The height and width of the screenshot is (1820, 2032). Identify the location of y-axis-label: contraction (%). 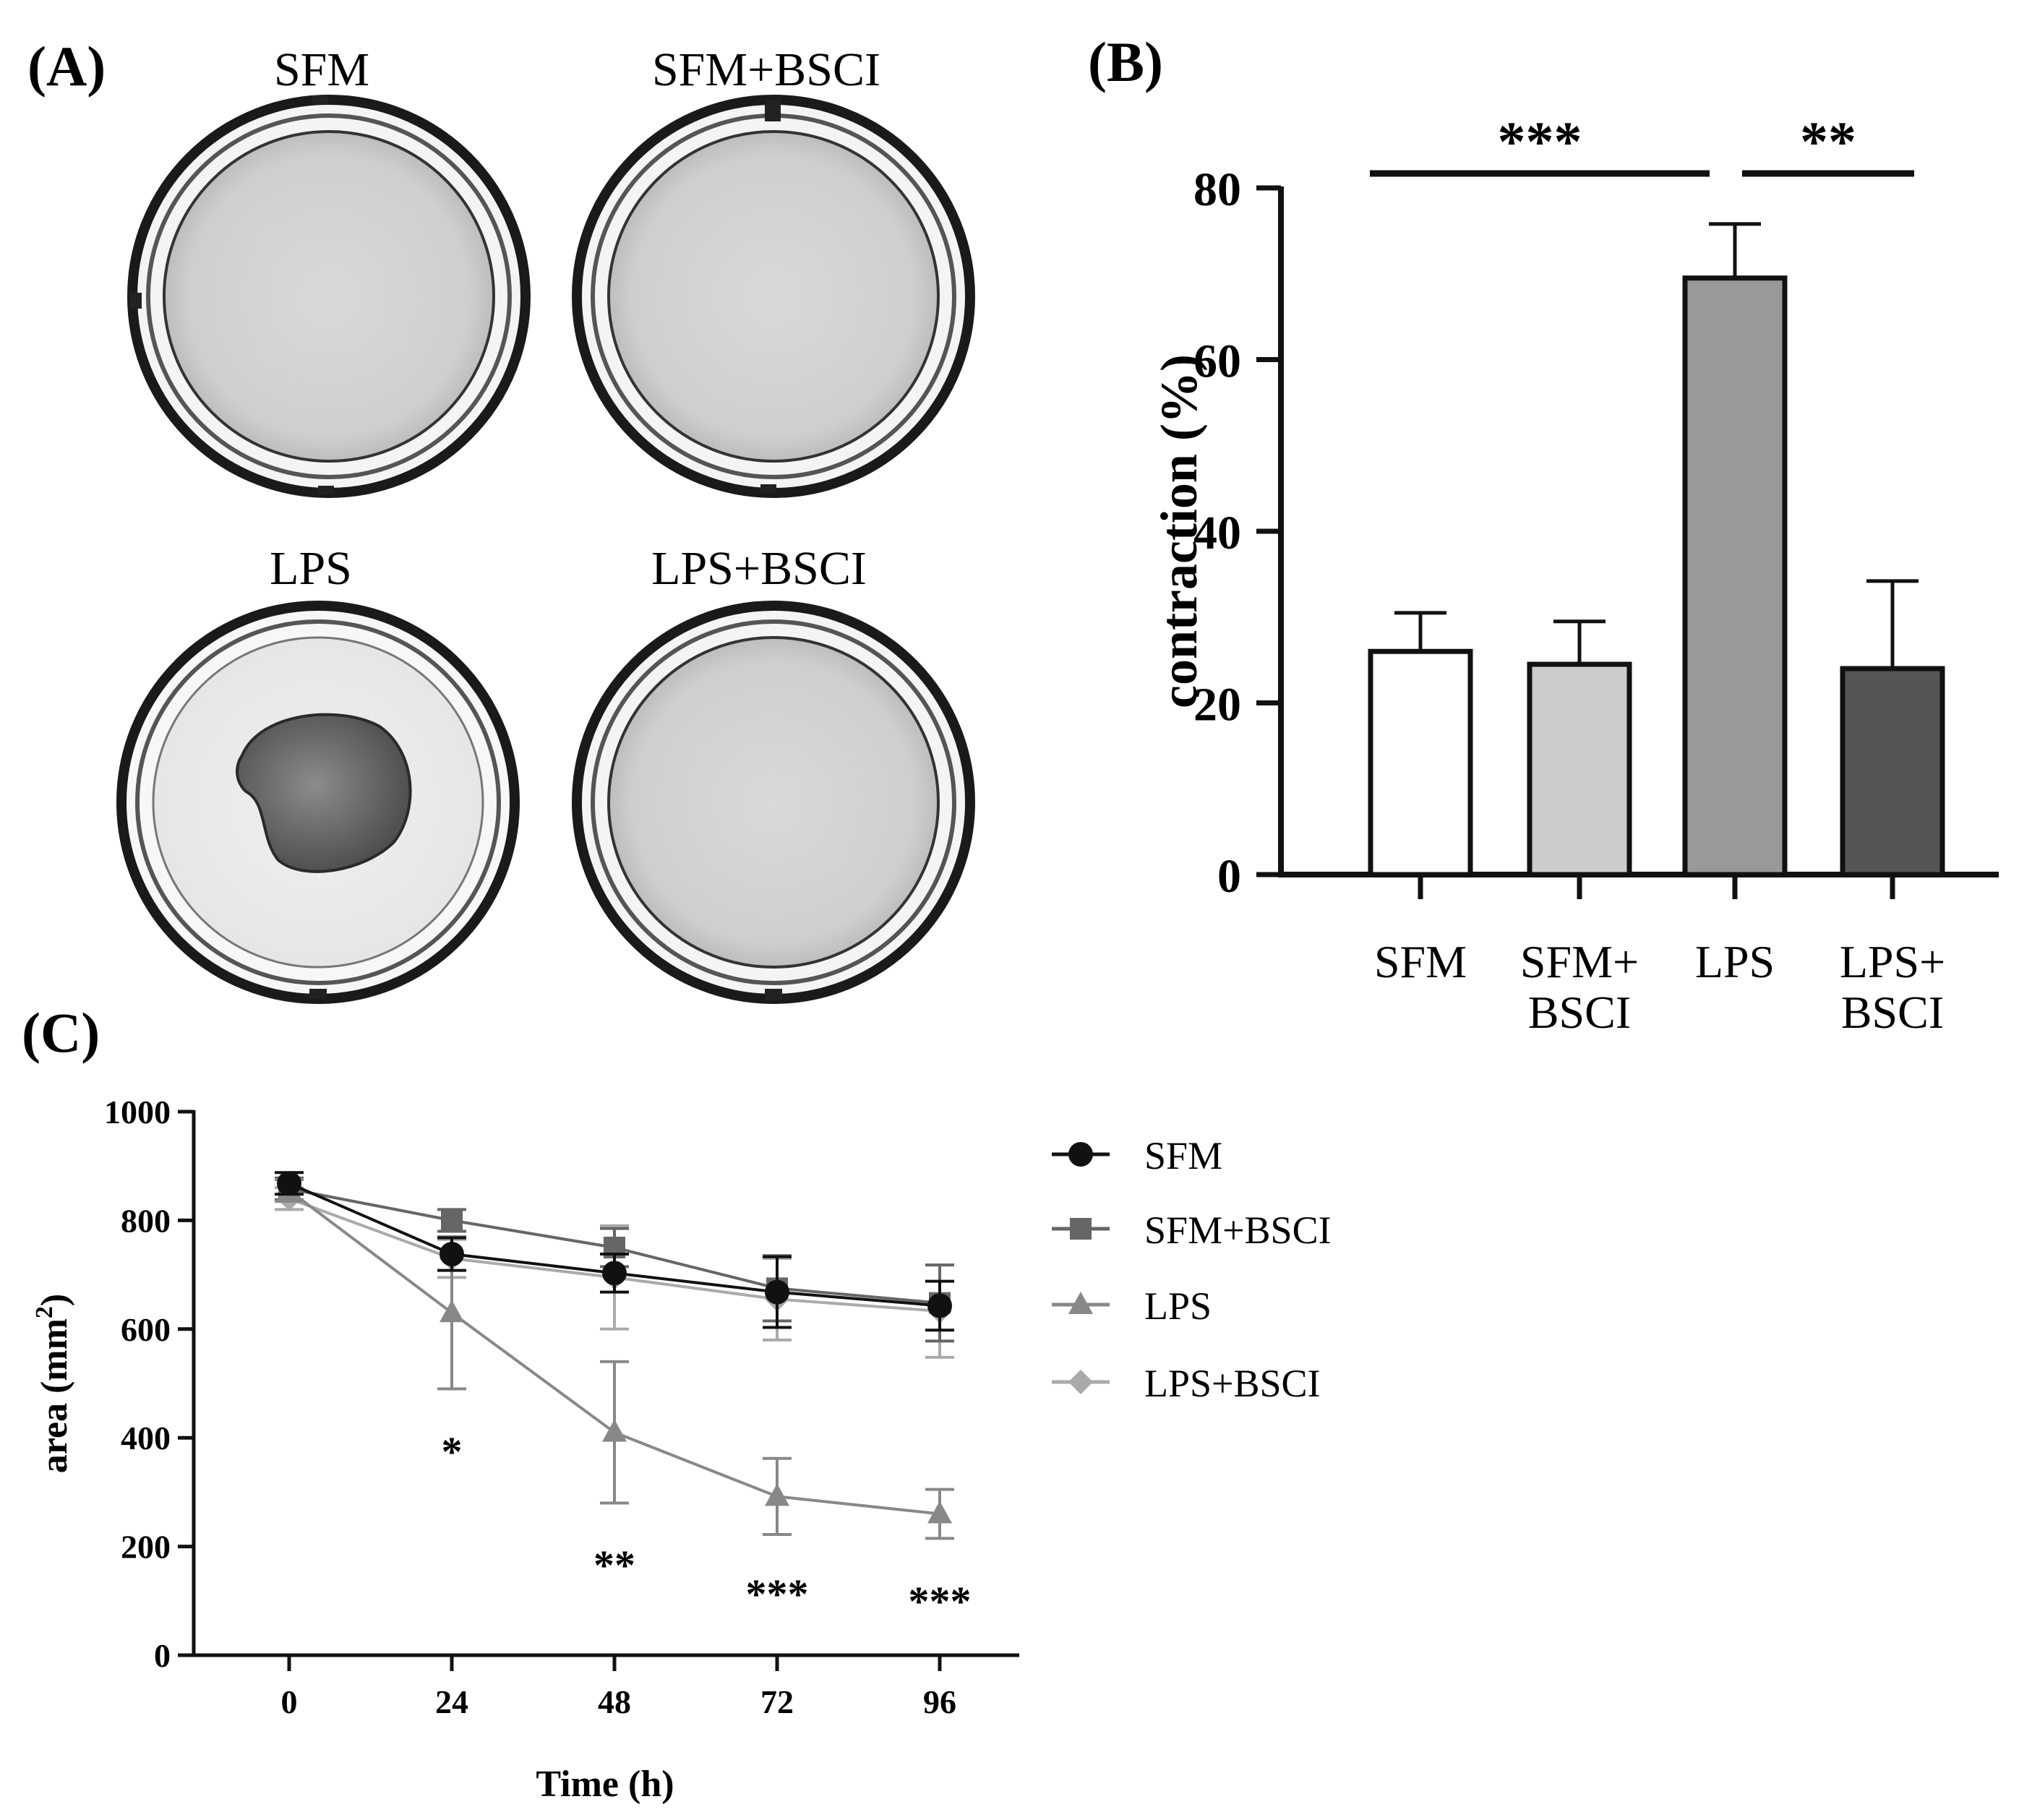
(1179, 531).